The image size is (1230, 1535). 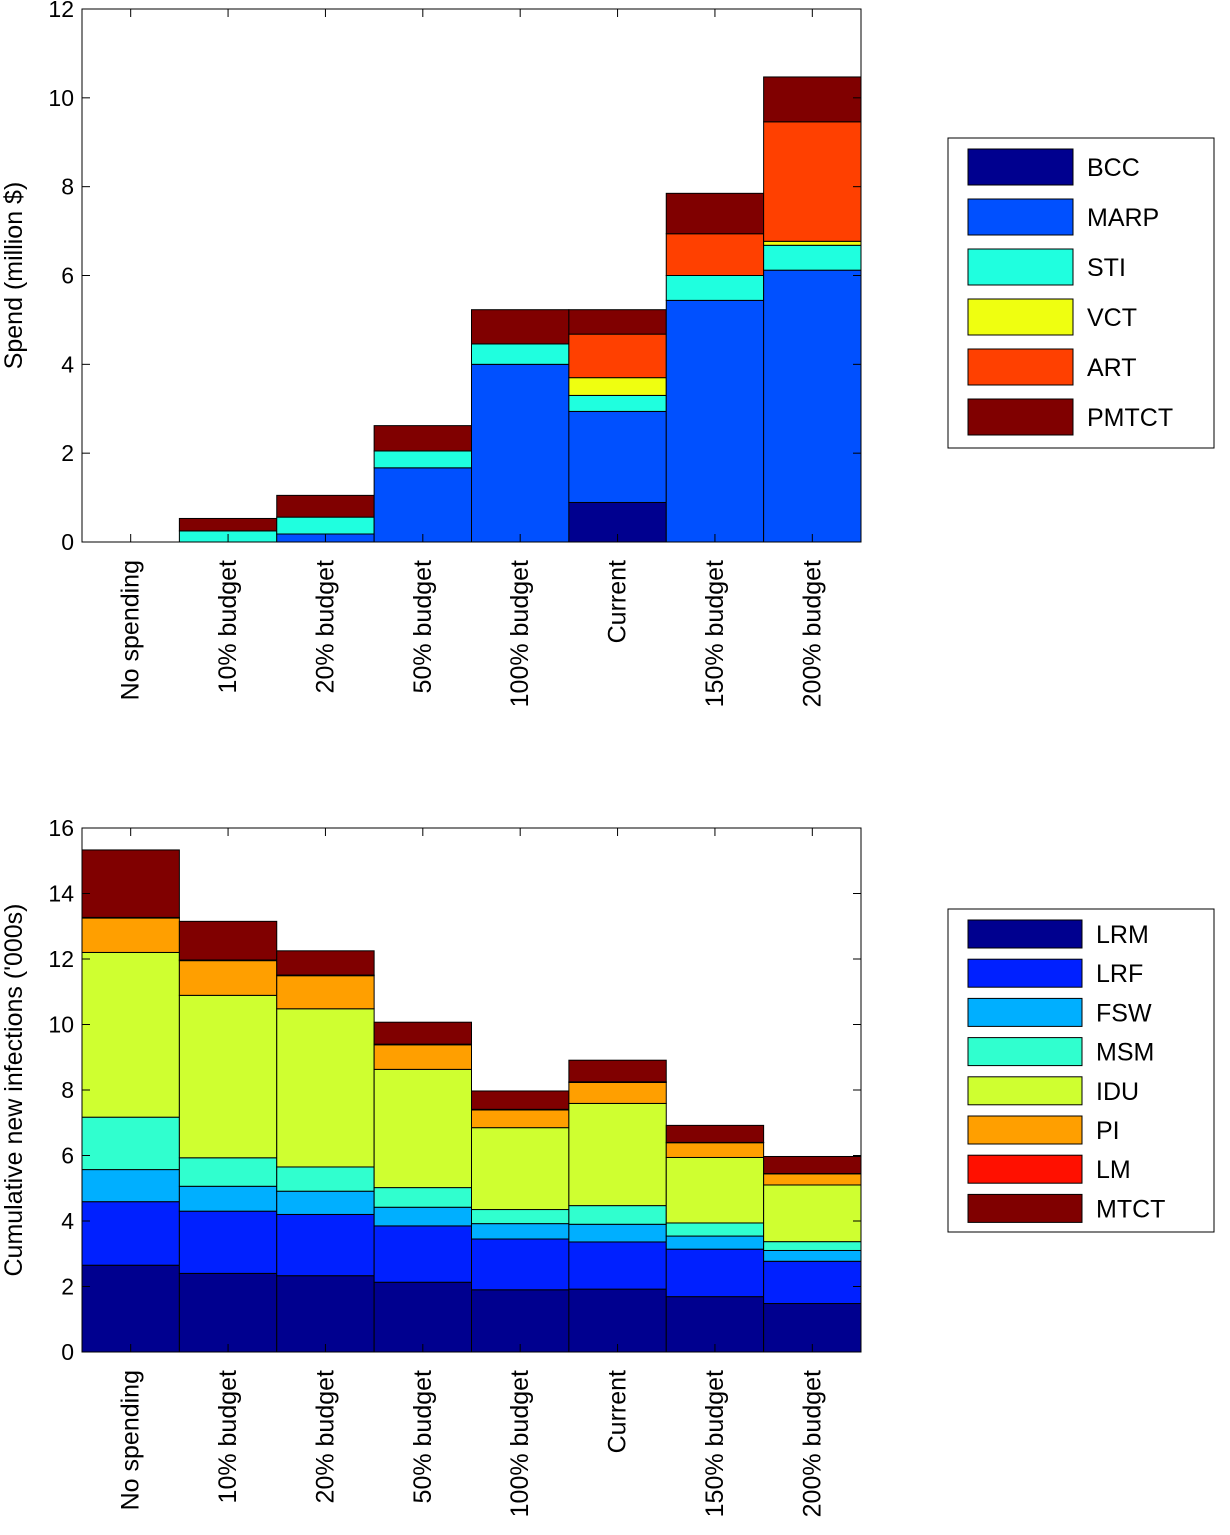 I want to click on legend-label-lrm: LRM, so click(x=1122, y=935).